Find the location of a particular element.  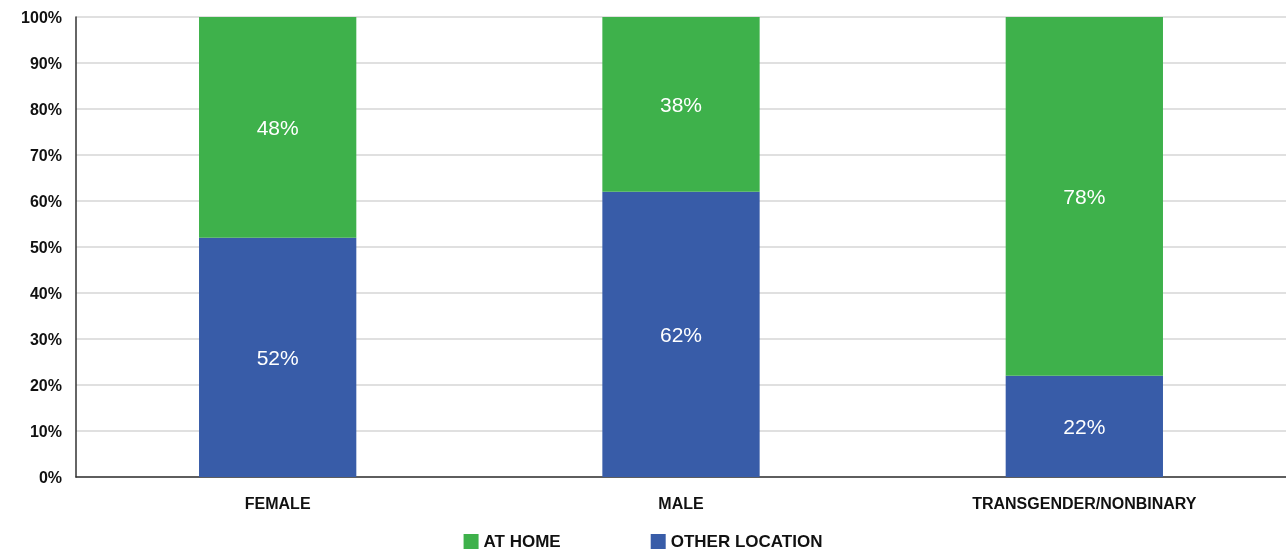

data-label: 62% is located at coordinates (681, 334).